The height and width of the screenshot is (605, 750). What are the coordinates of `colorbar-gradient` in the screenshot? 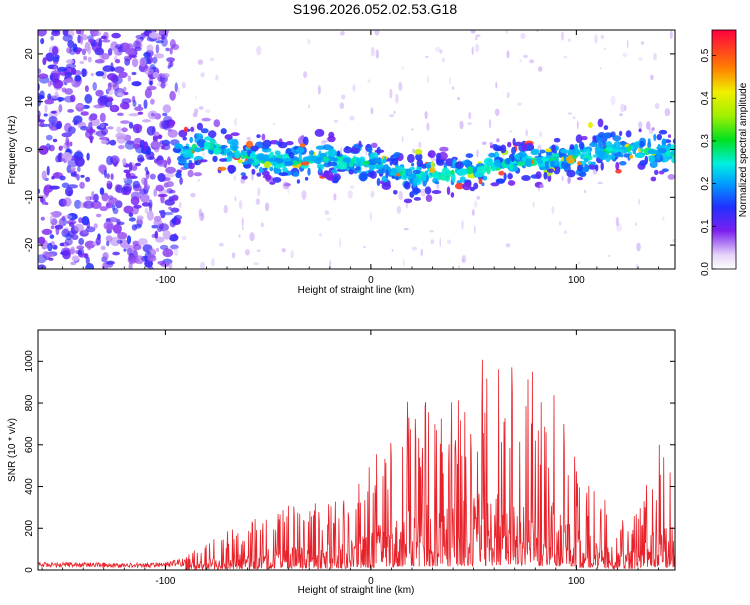 It's located at (724, 149).